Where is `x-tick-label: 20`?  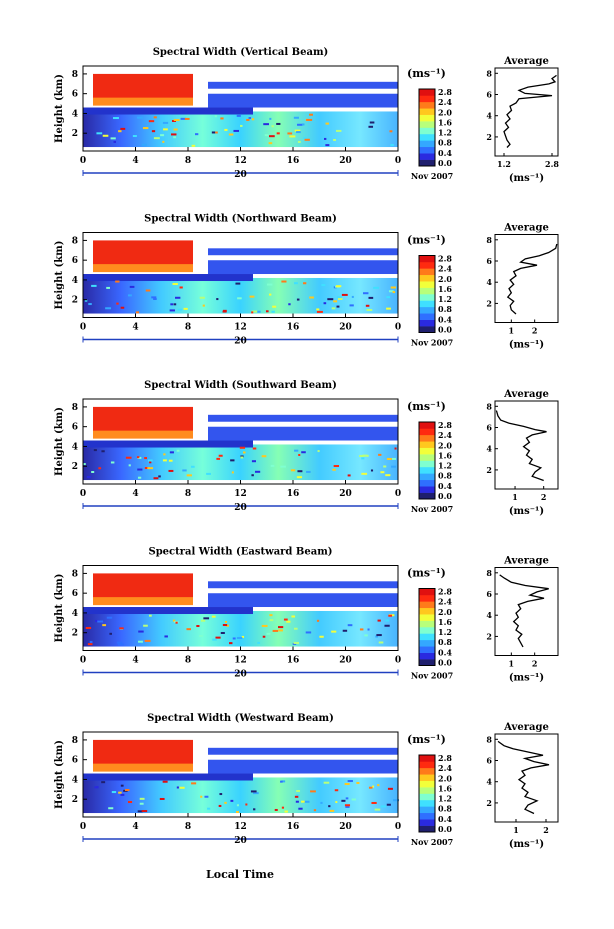 x-tick-label: 20 is located at coordinates (345, 328).